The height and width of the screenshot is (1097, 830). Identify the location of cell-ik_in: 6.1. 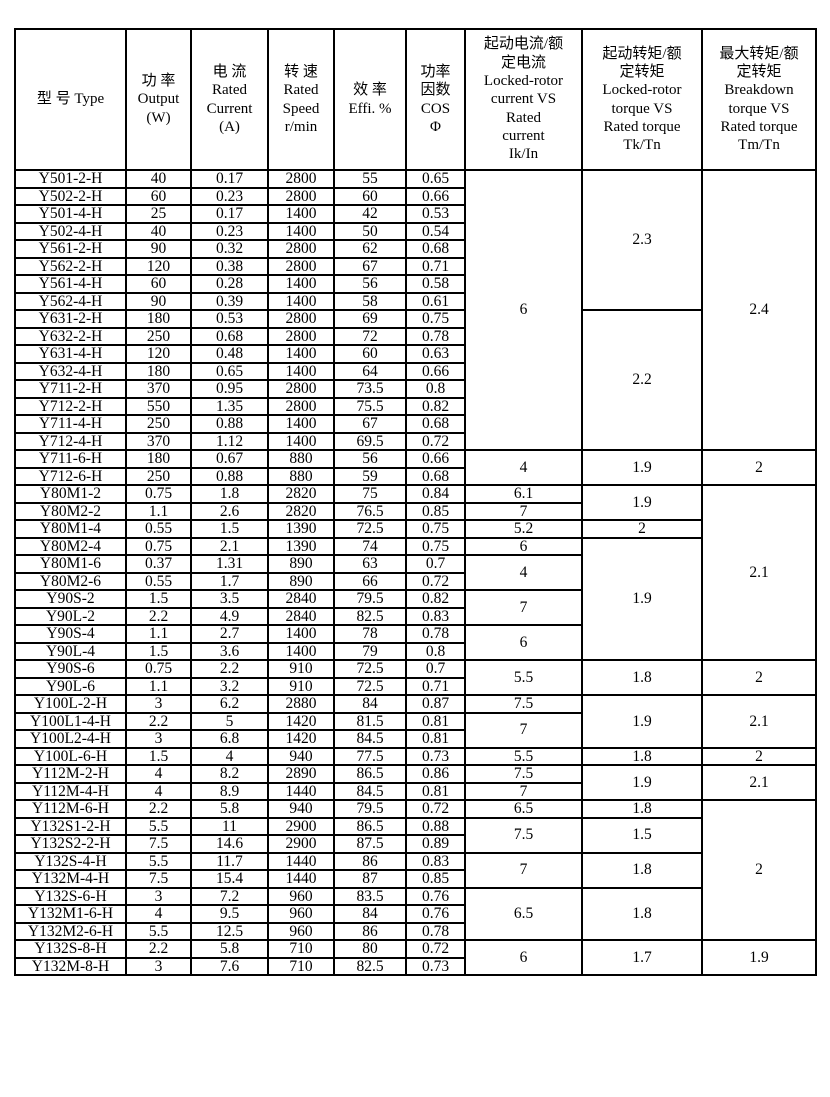
(523, 494).